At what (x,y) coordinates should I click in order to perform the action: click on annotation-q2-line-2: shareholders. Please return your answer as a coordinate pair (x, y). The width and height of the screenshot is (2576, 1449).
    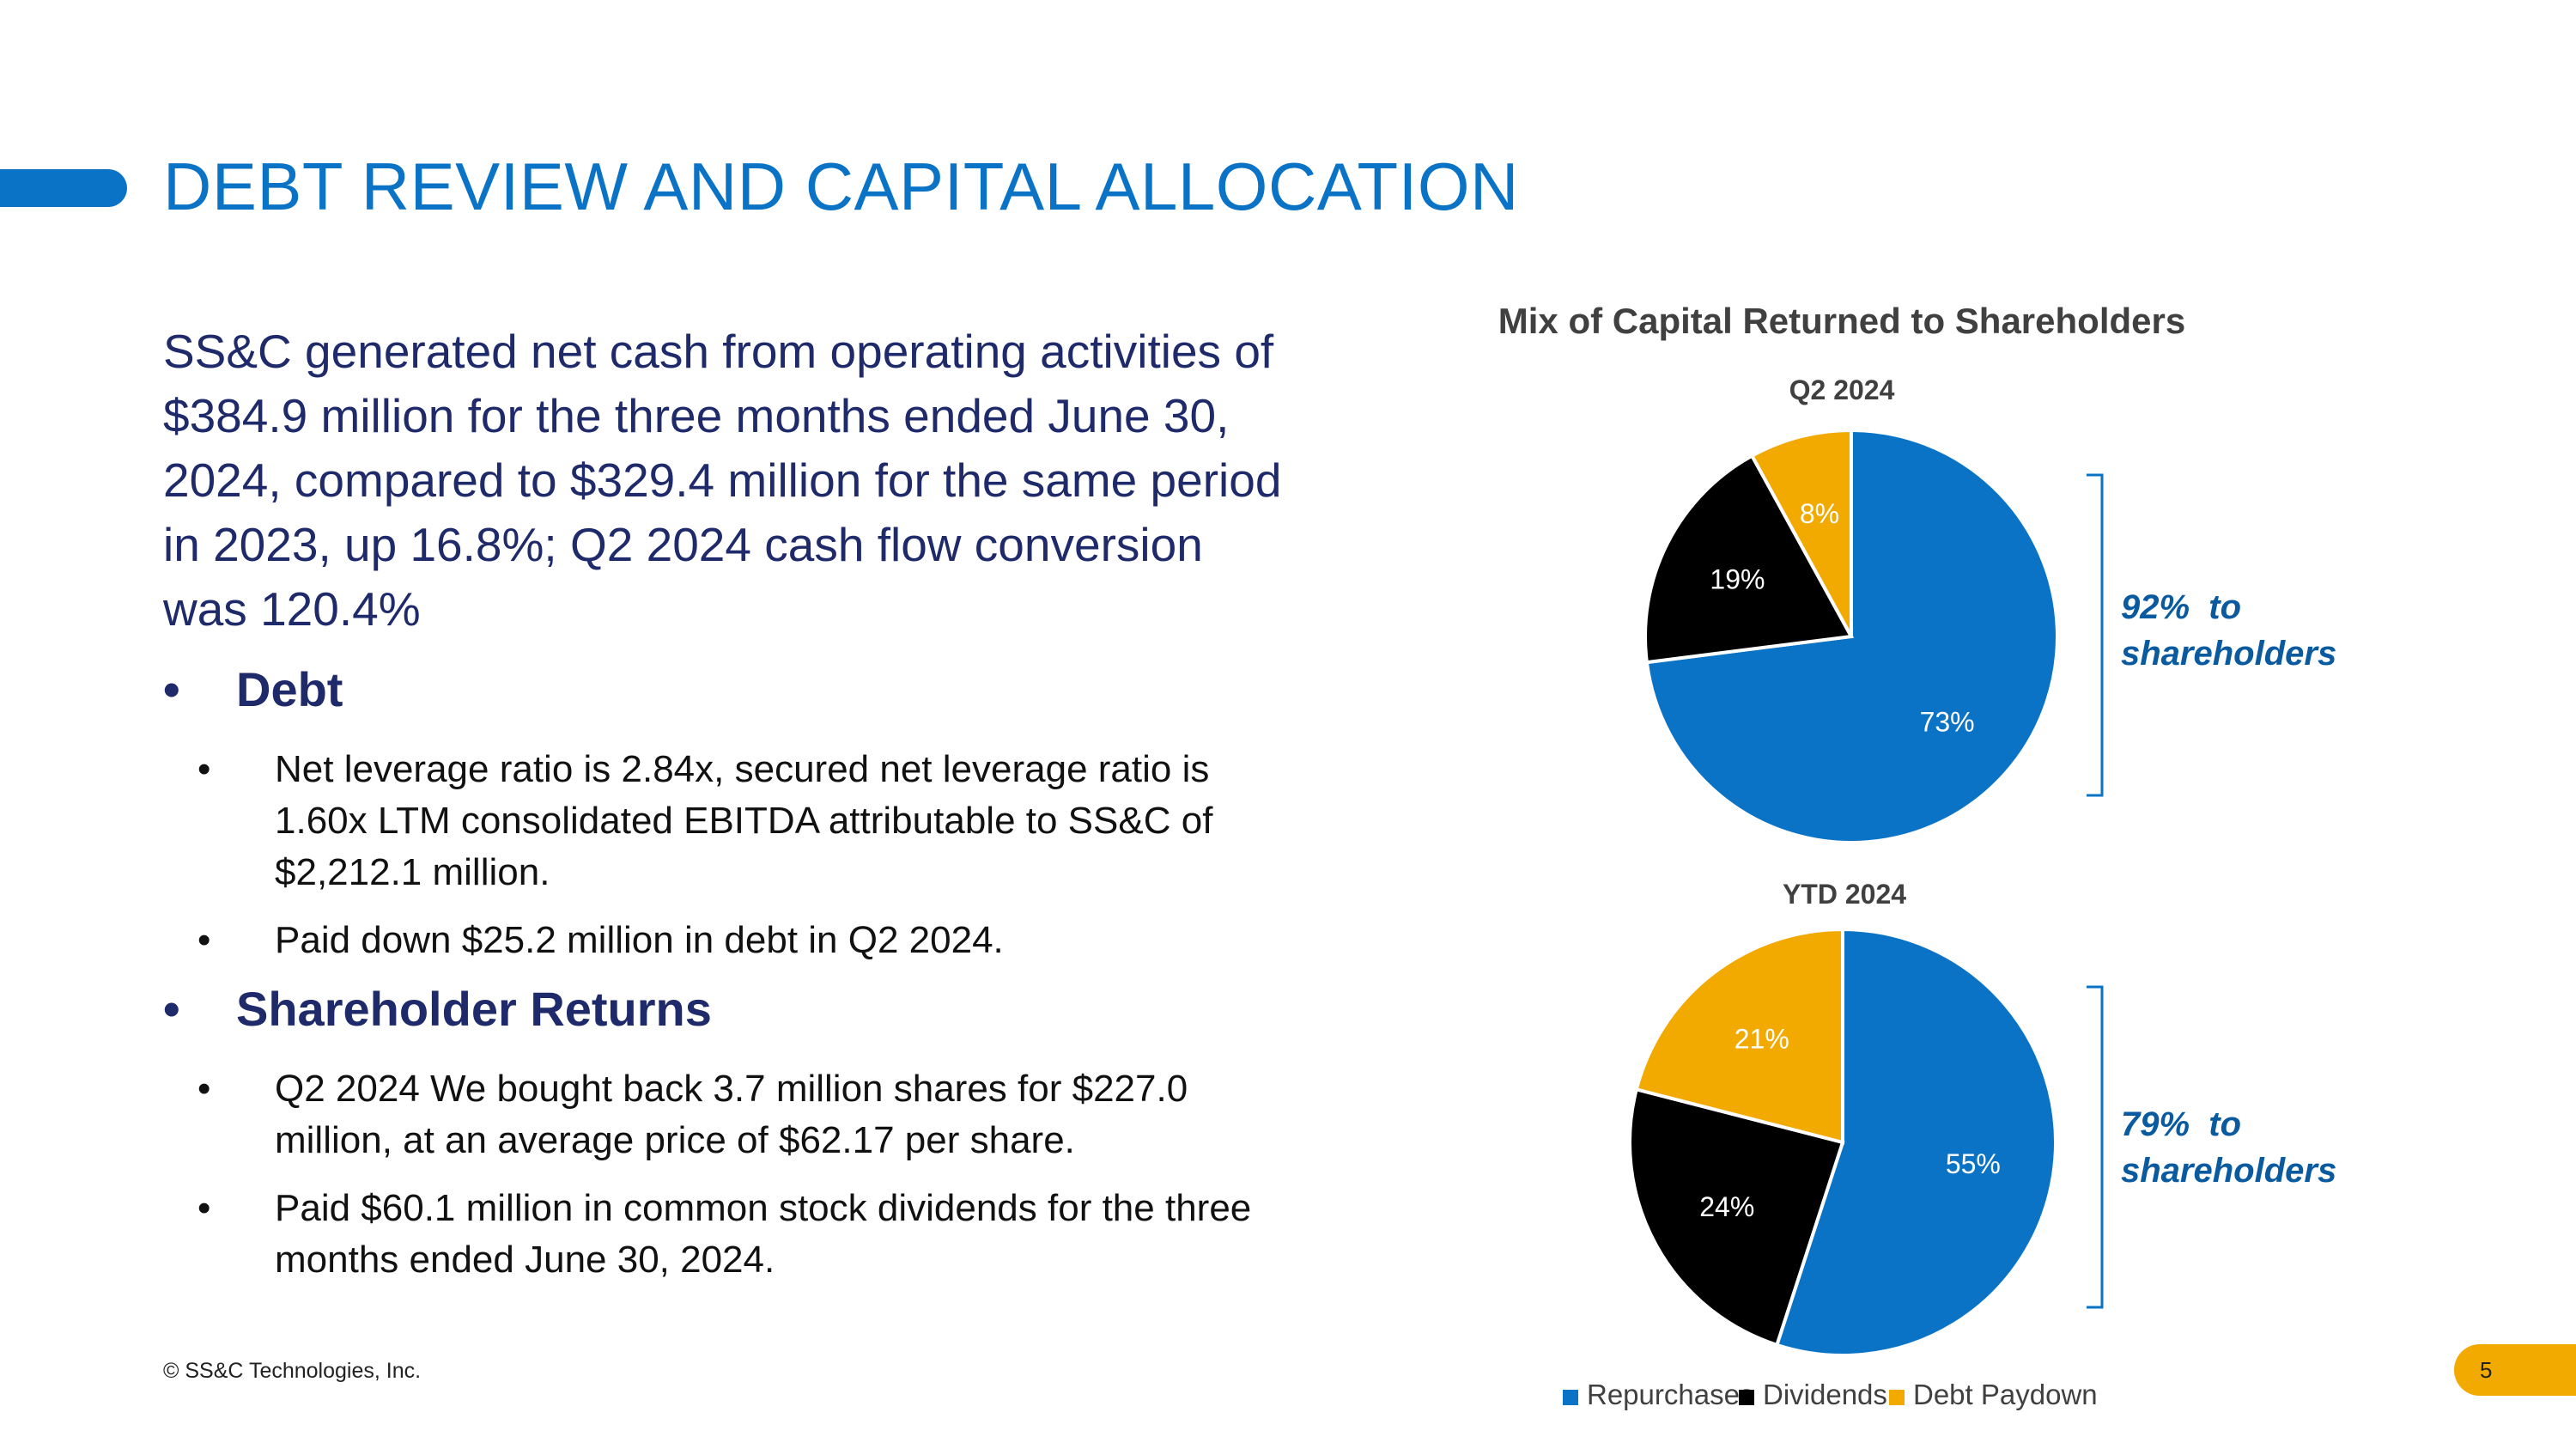
    Looking at the image, I should click on (2229, 654).